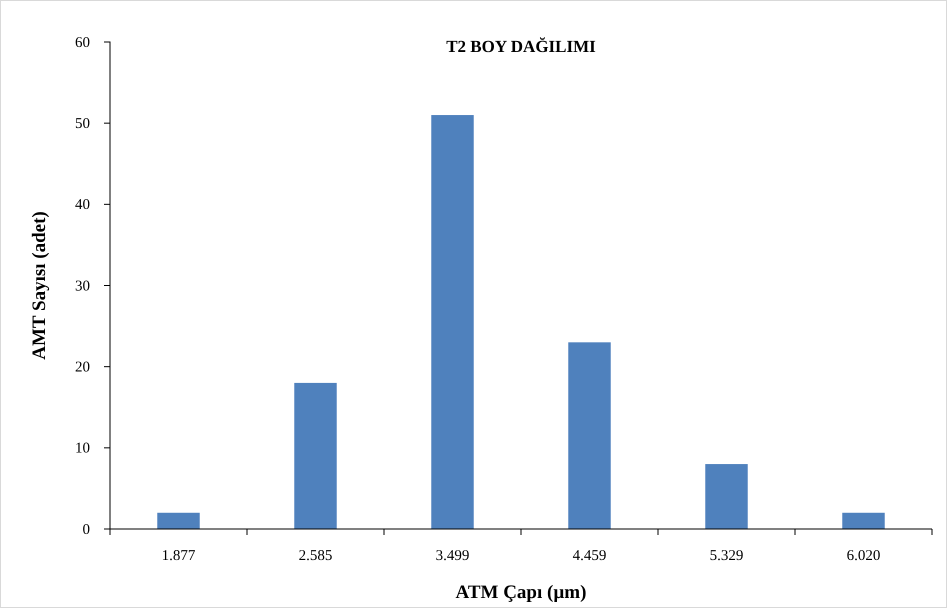  What do you see at coordinates (82, 367) in the screenshot?
I see `y-tick-label: 20` at bounding box center [82, 367].